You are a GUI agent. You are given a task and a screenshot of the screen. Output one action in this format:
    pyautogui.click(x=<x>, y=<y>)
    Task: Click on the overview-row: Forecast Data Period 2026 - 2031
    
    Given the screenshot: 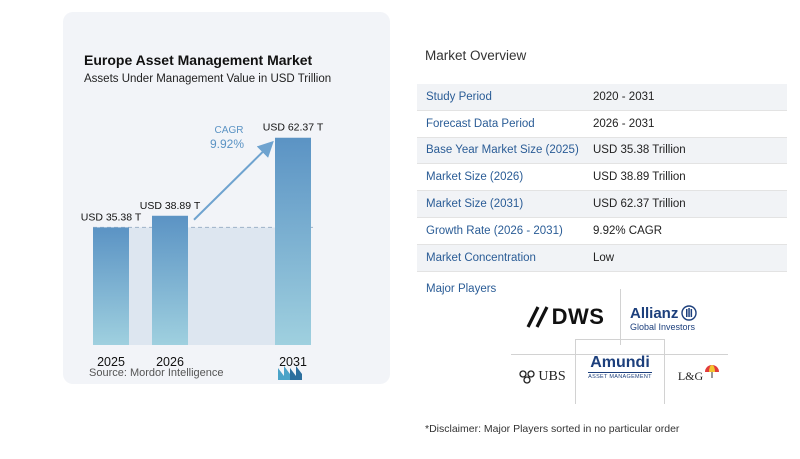 What is the action you would take?
    pyautogui.click(x=602, y=124)
    